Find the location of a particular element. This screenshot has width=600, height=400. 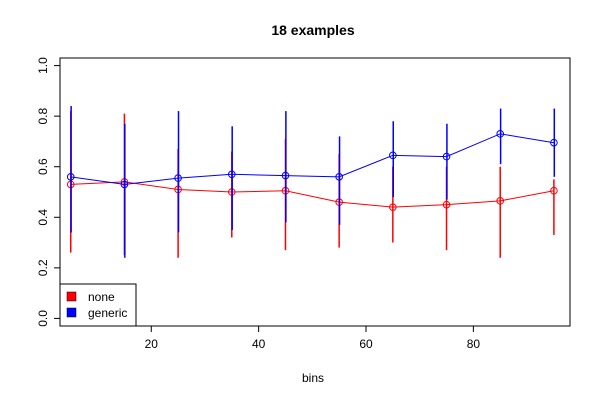

y-tick-label: 0.6 is located at coordinates (43, 166).